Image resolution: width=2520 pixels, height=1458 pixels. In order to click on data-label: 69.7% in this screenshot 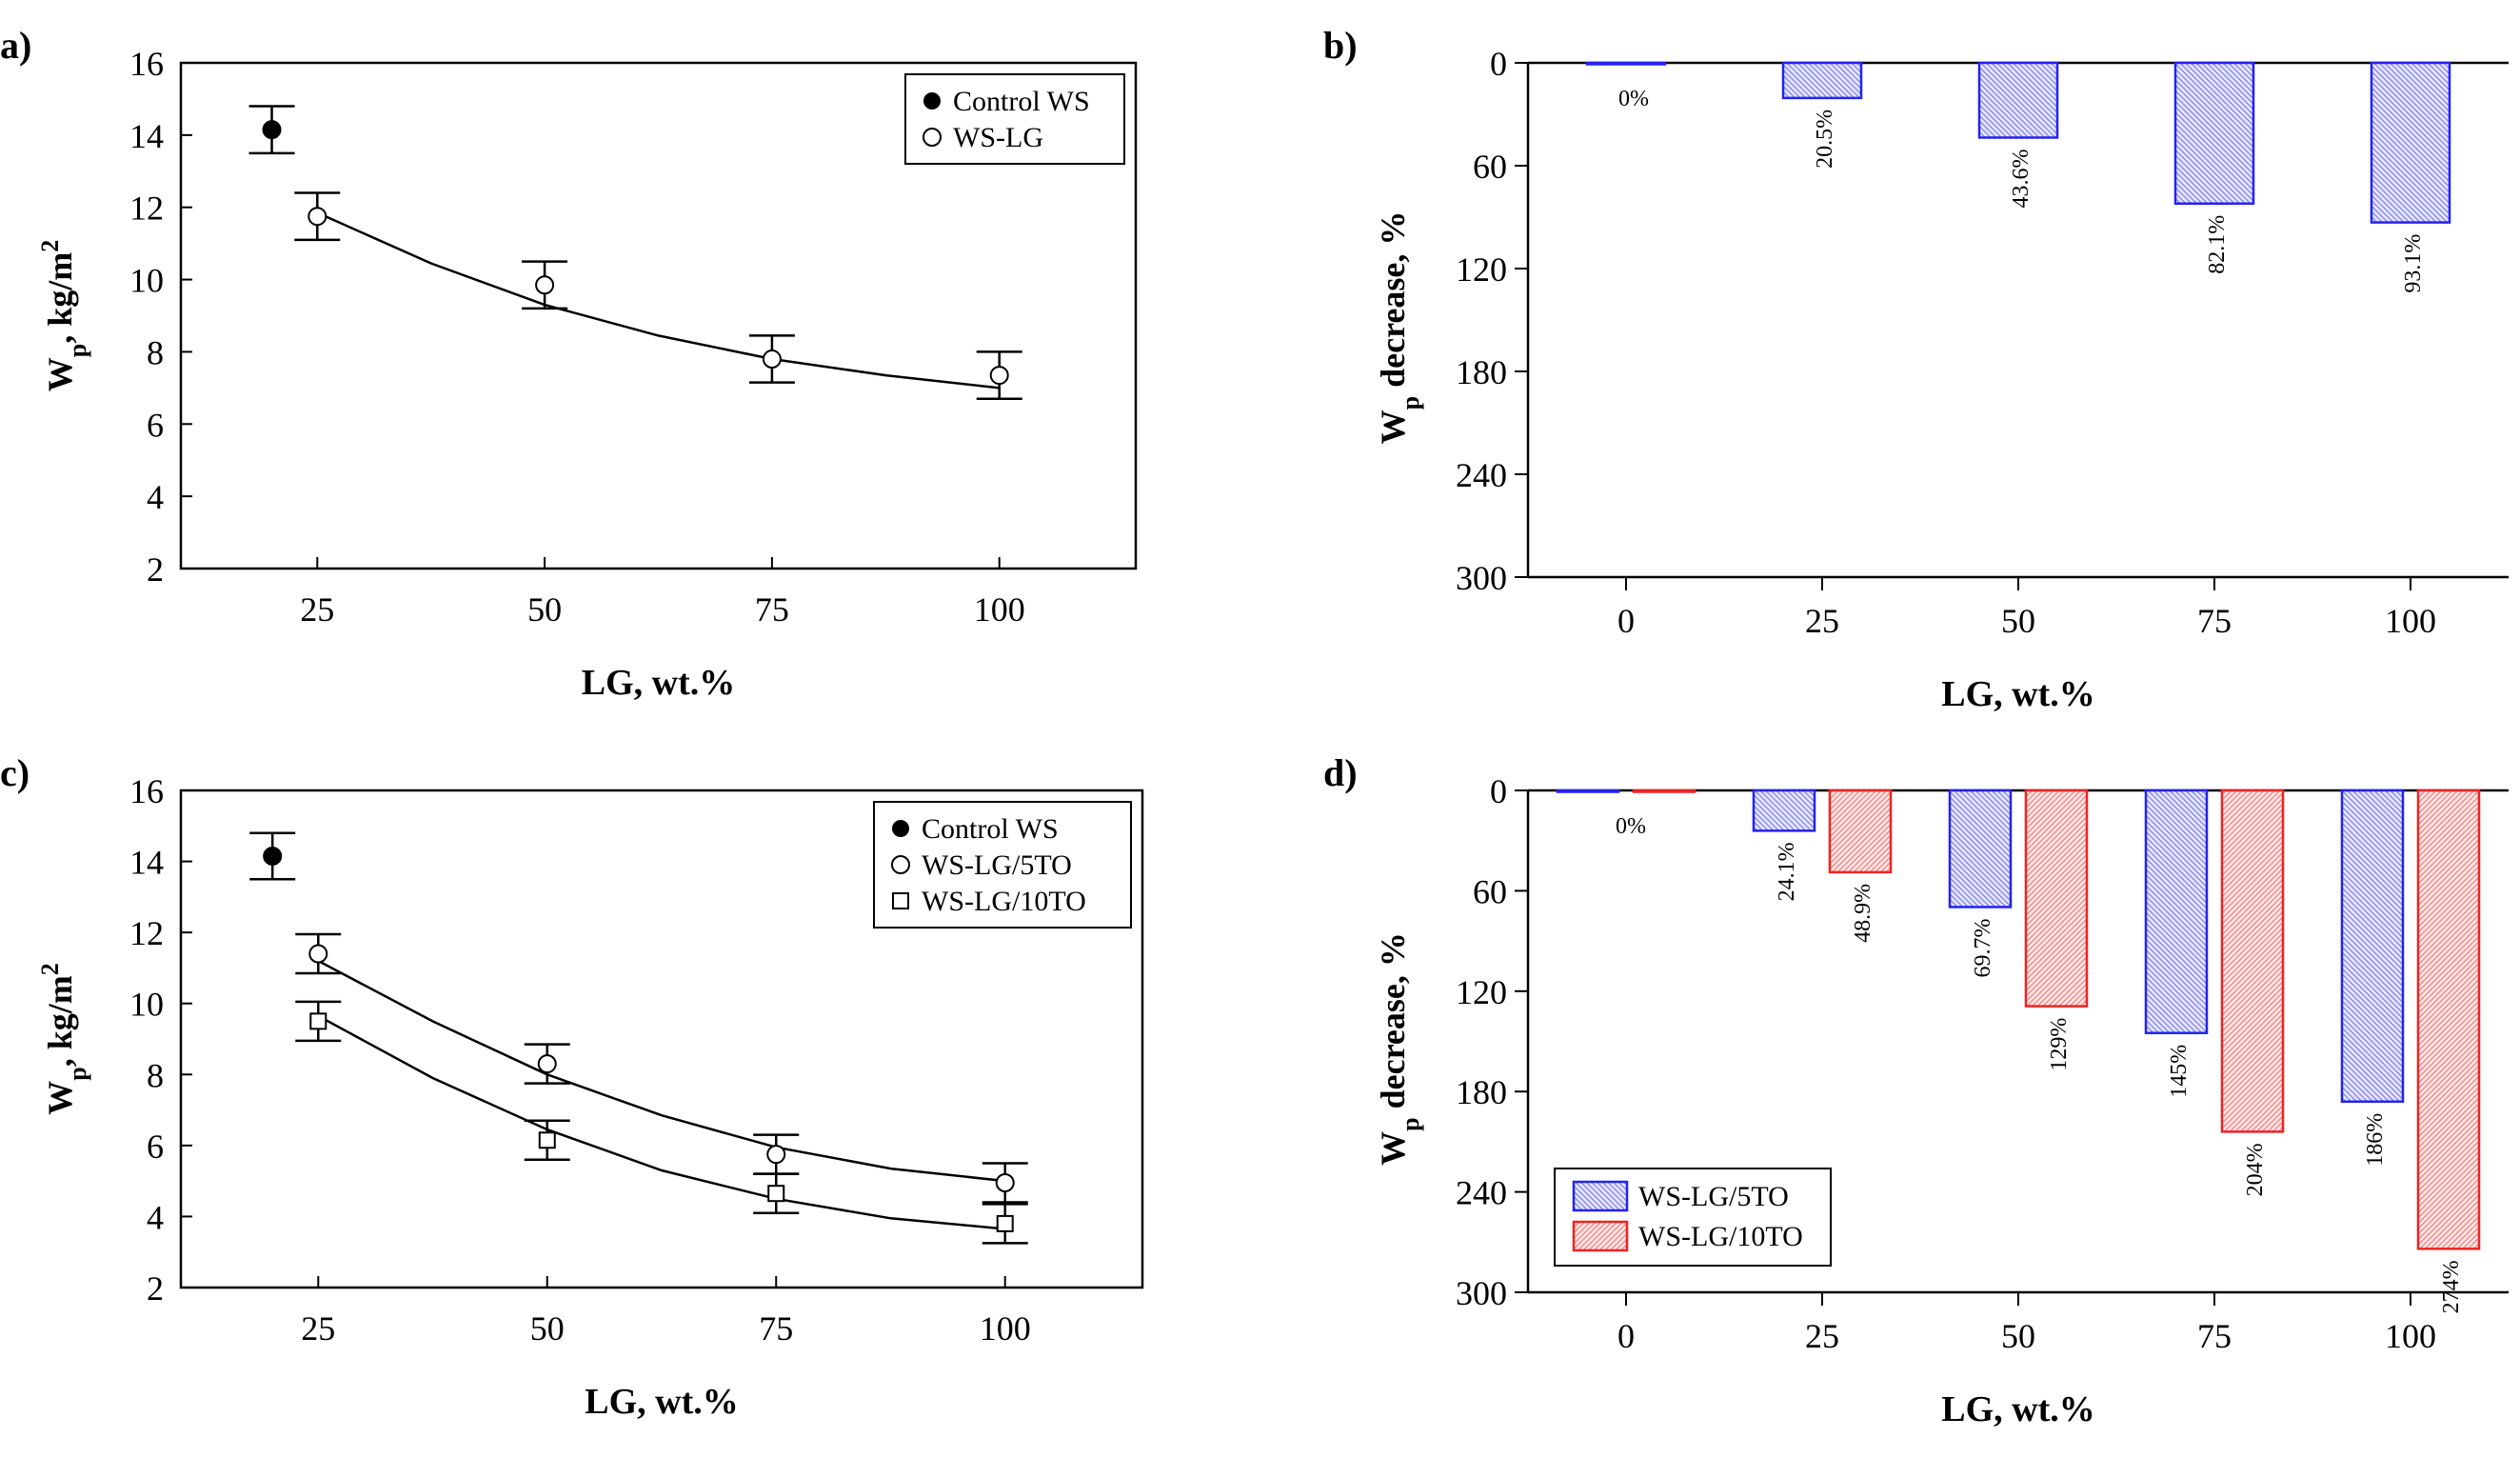, I will do `click(1983, 947)`.